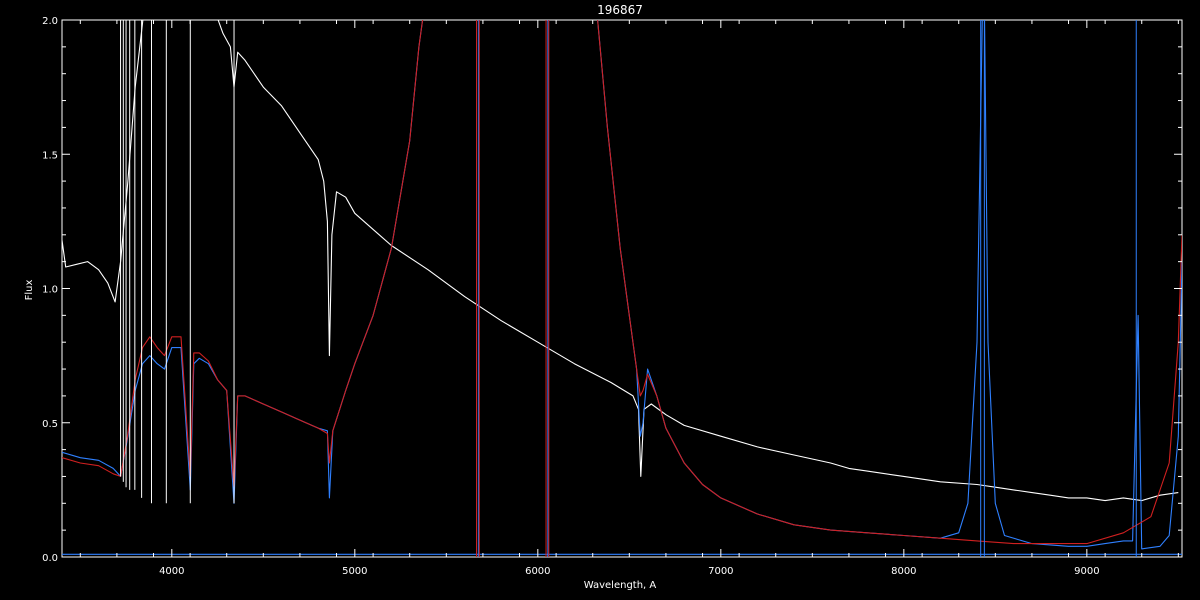 The image size is (1200, 600). Describe the element at coordinates (50, 21) in the screenshot. I see `y-tick-label-4: 2.0` at that location.